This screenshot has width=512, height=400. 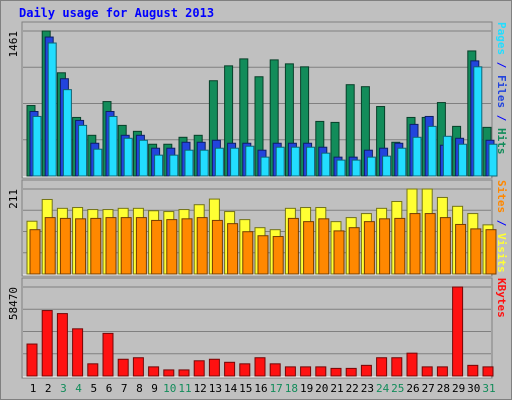 I want to click on day-label-28: 28, so click(x=443, y=388).